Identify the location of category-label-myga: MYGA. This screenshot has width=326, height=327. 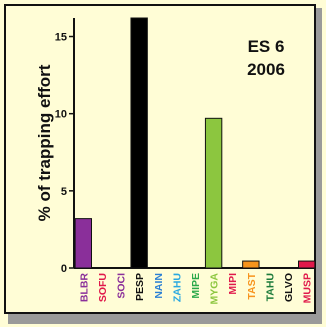
(215, 289).